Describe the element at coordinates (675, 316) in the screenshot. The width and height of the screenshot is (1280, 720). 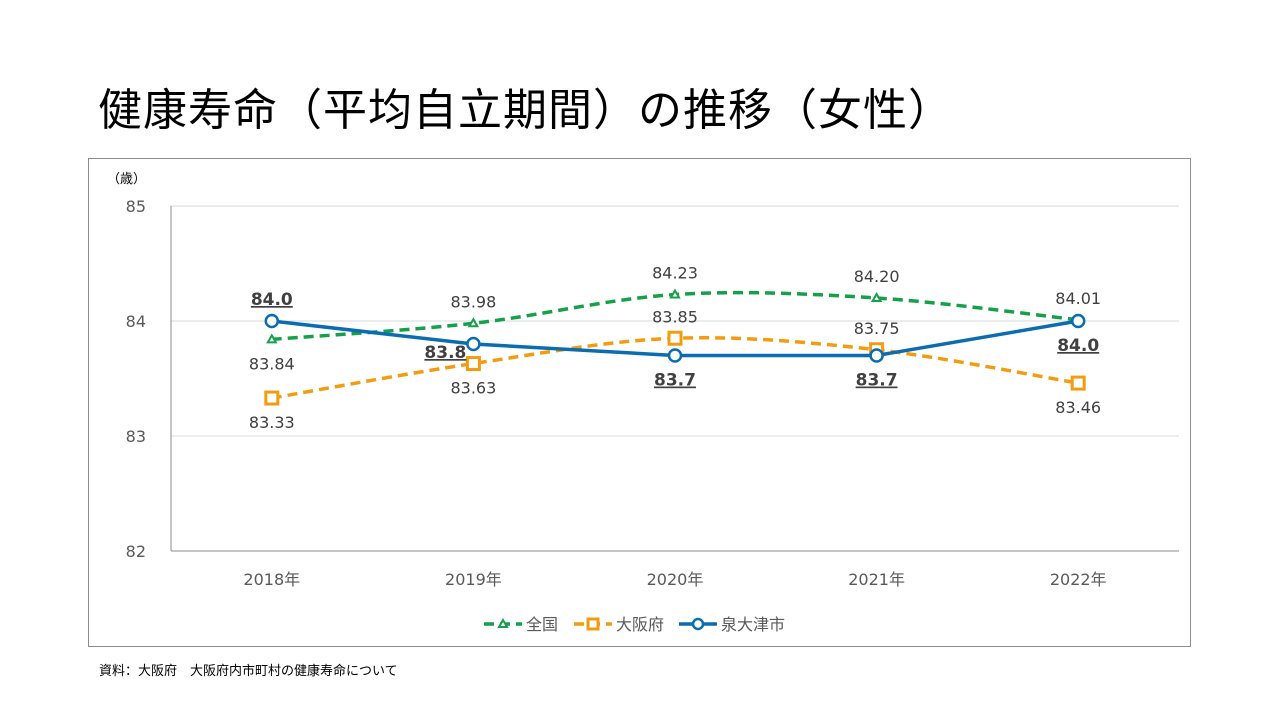
I see `data-label: 83.85` at that location.